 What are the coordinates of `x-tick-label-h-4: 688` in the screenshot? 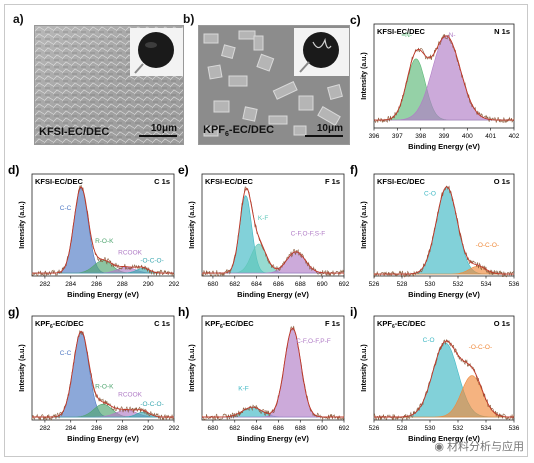 It's located at (300, 428).